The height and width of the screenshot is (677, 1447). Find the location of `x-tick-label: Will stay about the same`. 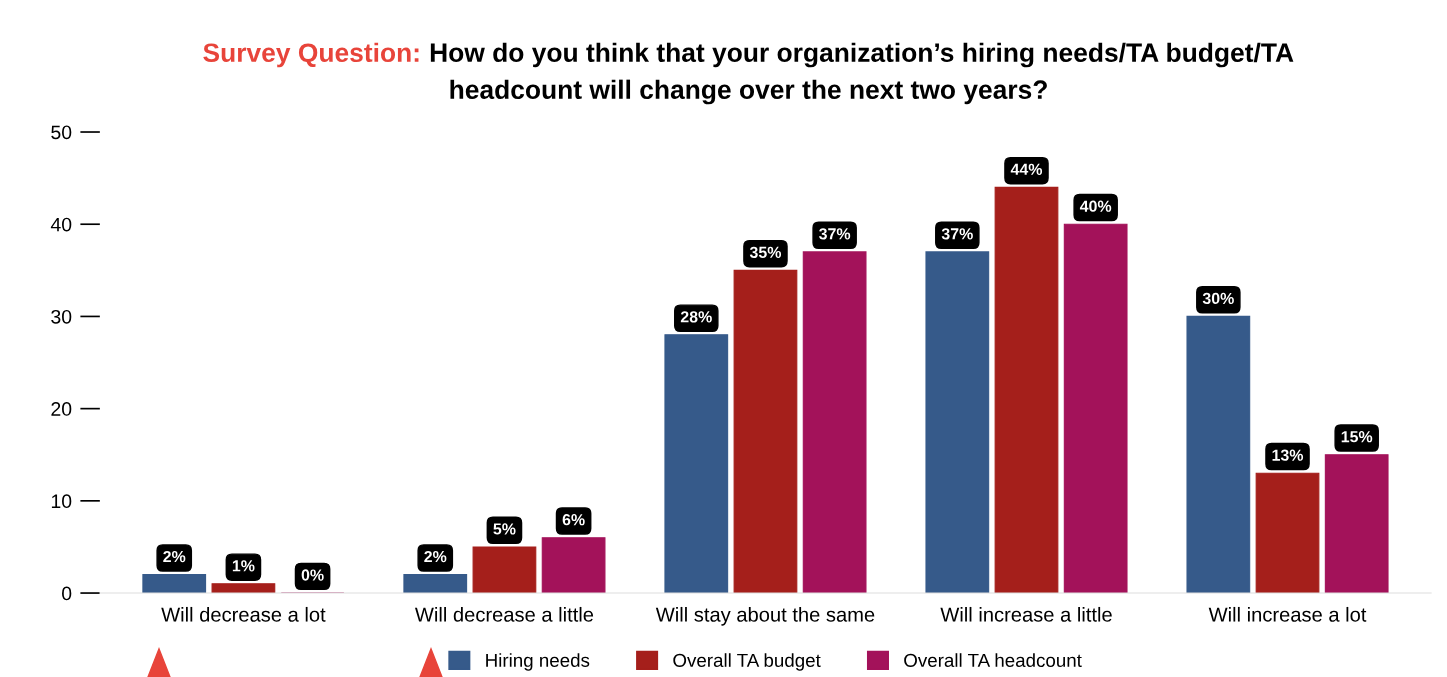

x-tick-label: Will stay about the same is located at coordinates (765, 616).